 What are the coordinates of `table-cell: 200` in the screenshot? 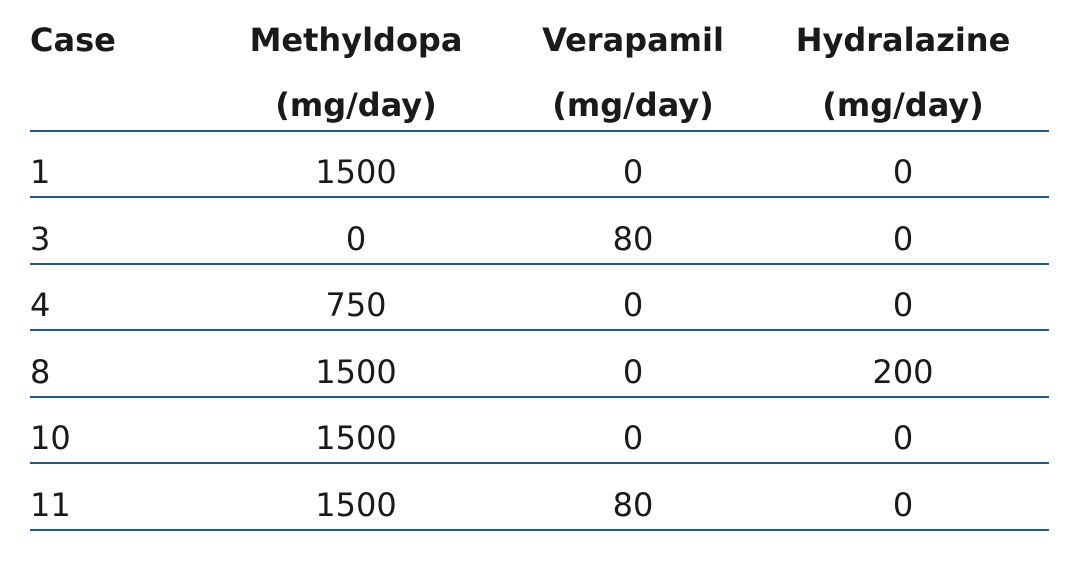 It's located at (903, 371).